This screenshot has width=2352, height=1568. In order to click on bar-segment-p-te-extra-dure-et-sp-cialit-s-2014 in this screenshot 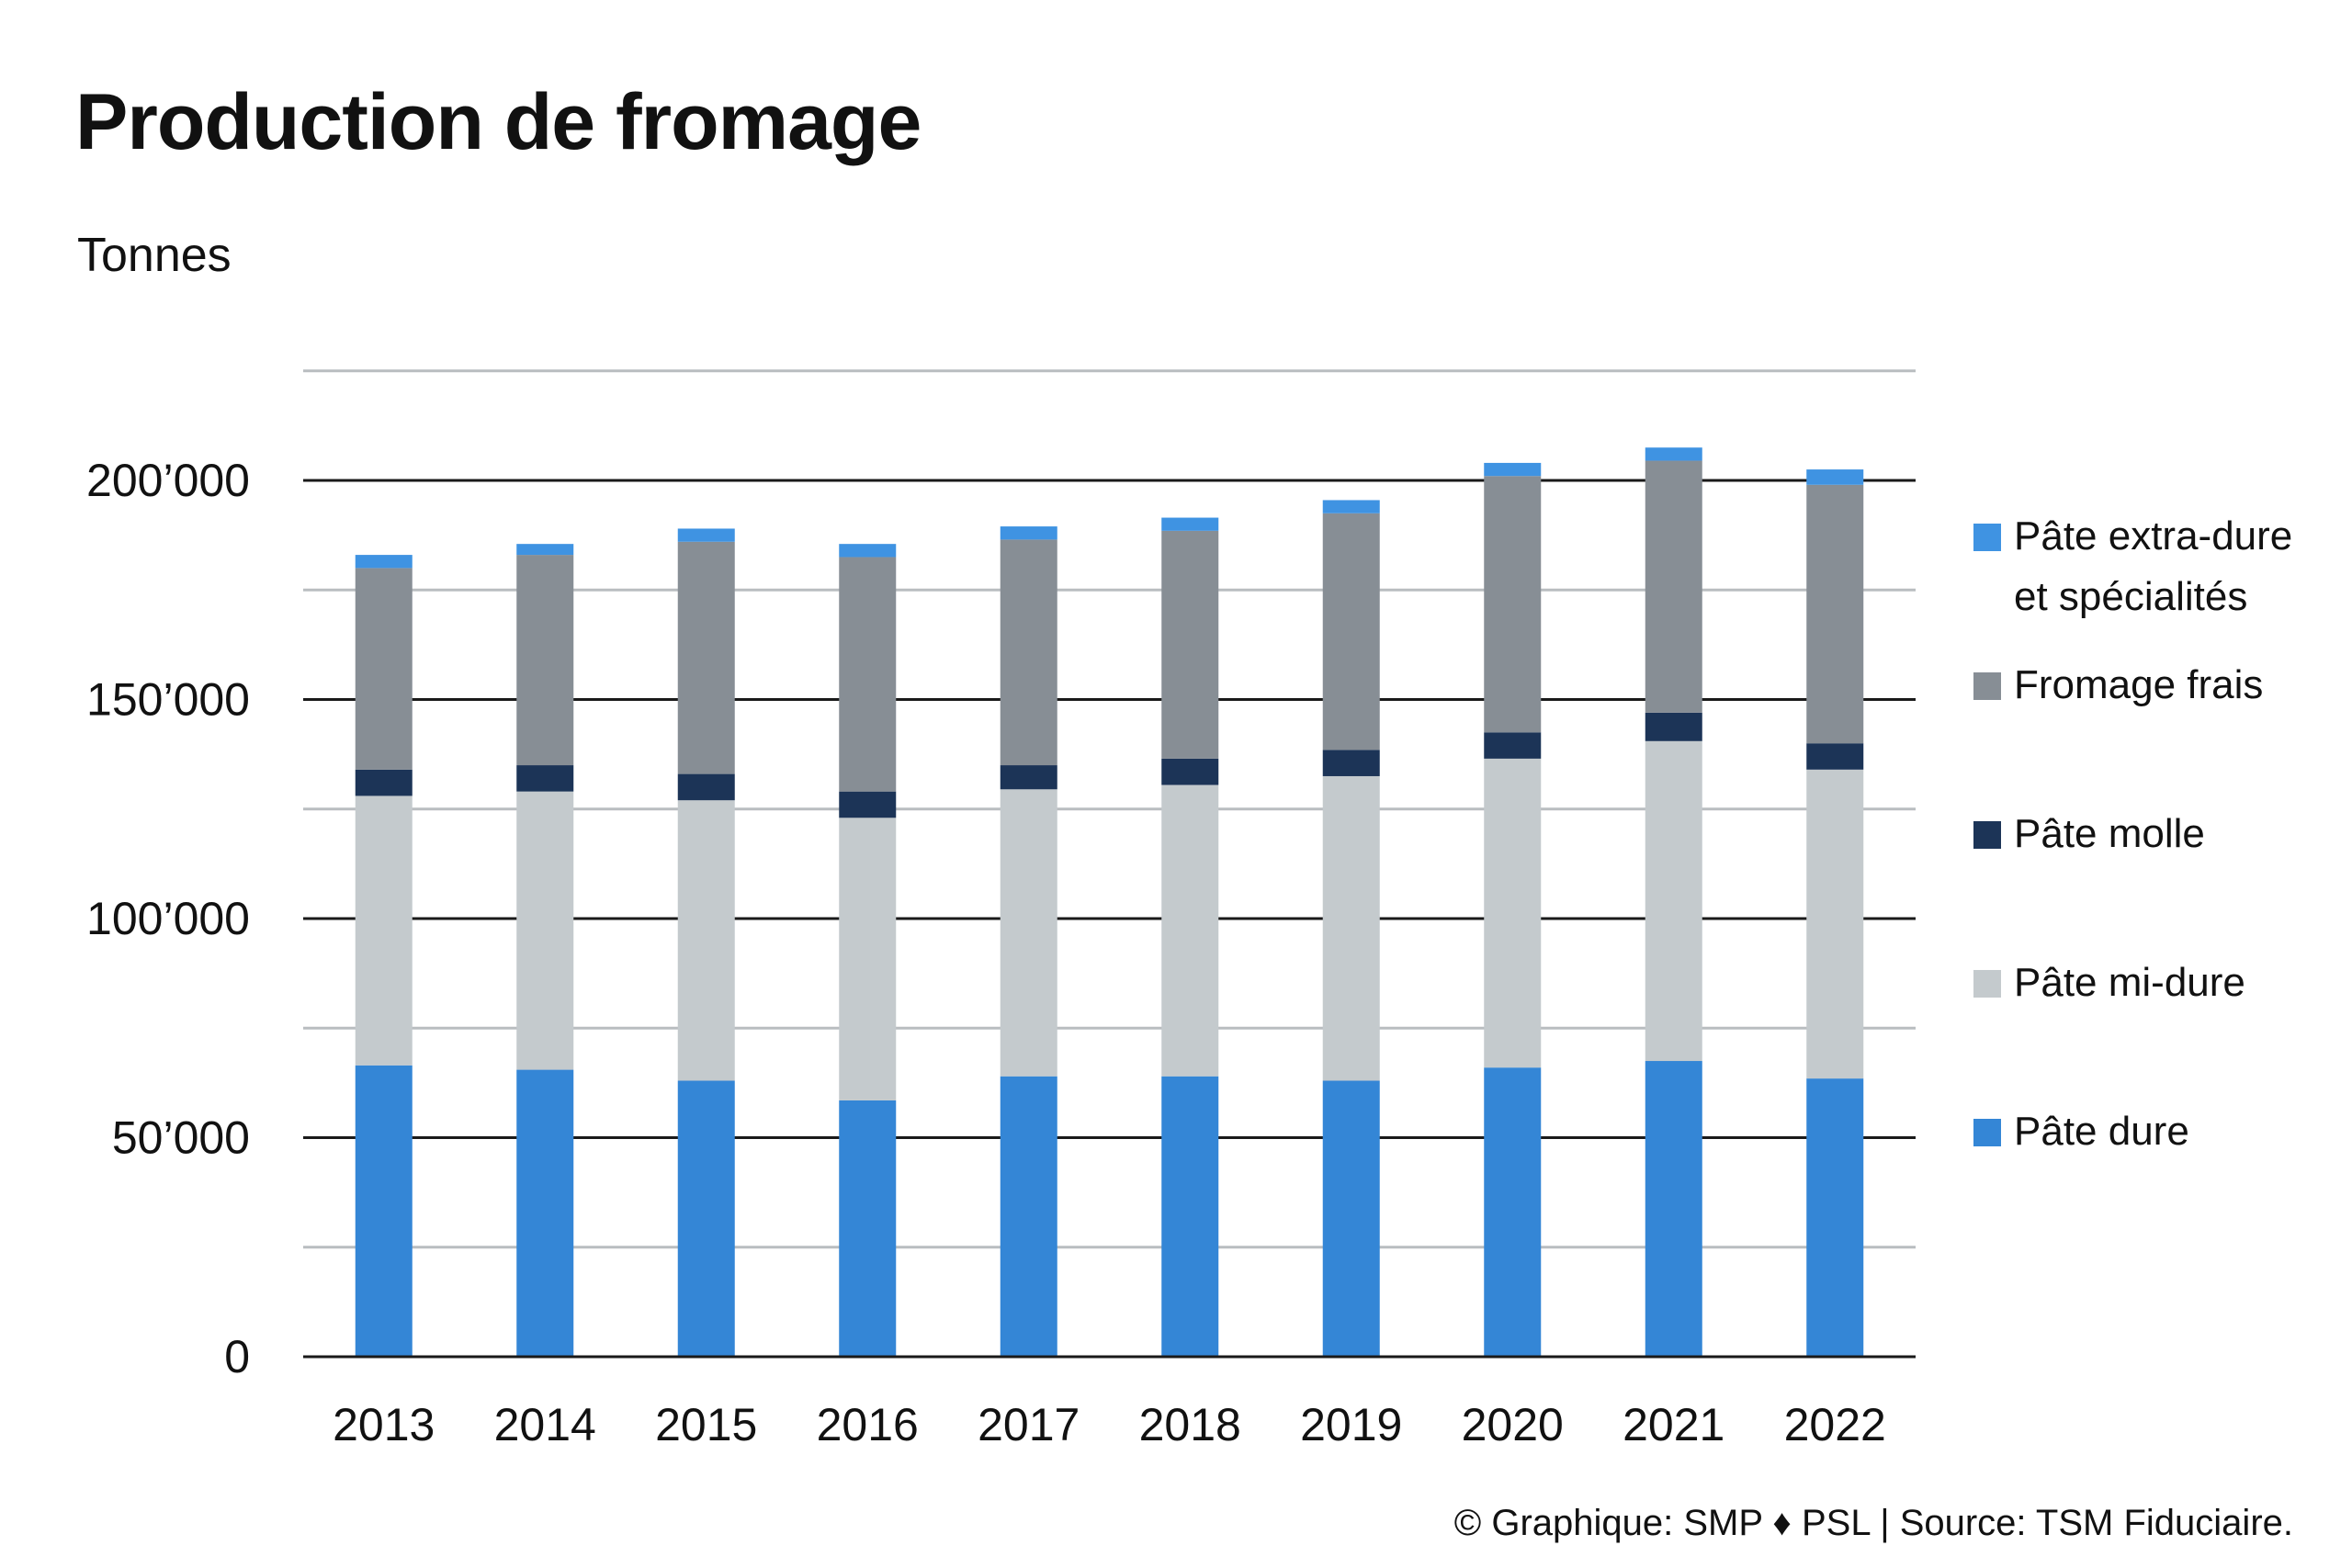, I will do `click(545, 550)`.